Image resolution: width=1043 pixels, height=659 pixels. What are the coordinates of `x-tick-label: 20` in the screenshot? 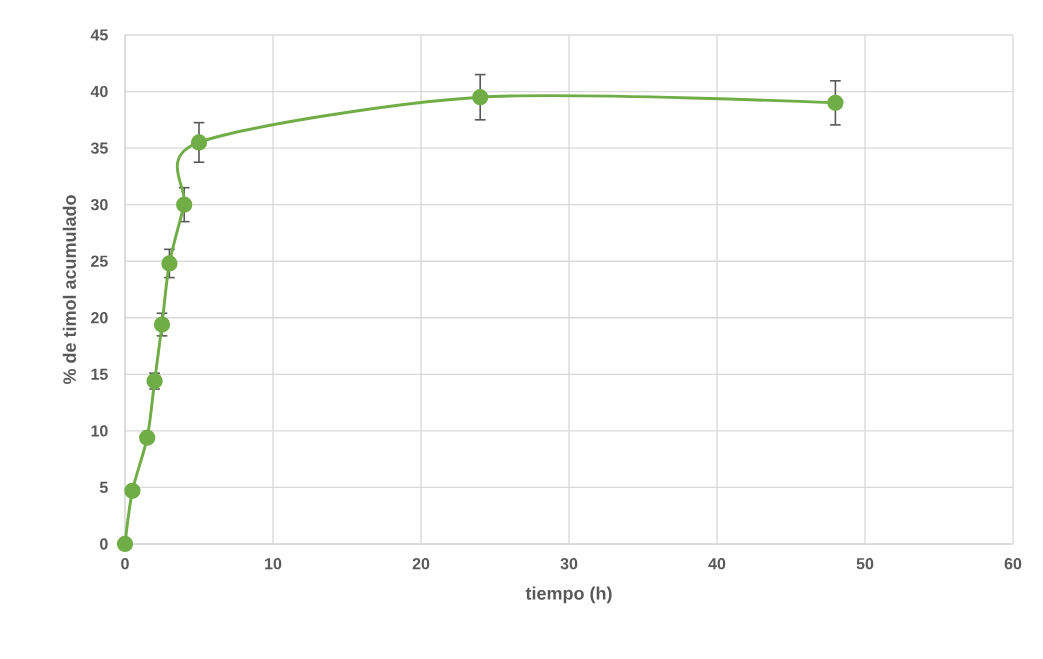 It's located at (421, 564).